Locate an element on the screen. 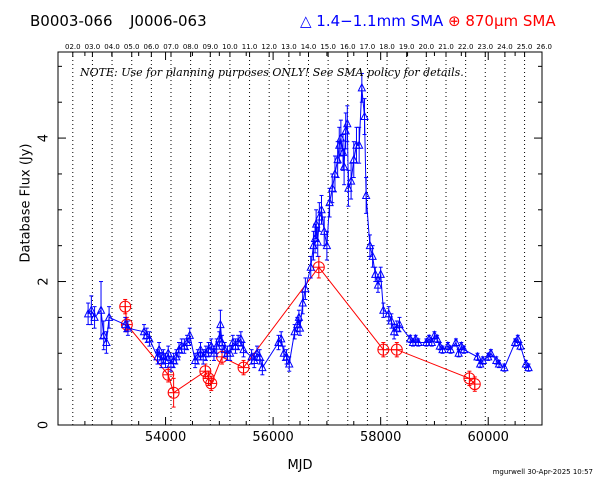 Image resolution: width=601 pixels, height=481 pixels. top-axis-label: 20.0 is located at coordinates (427, 47).